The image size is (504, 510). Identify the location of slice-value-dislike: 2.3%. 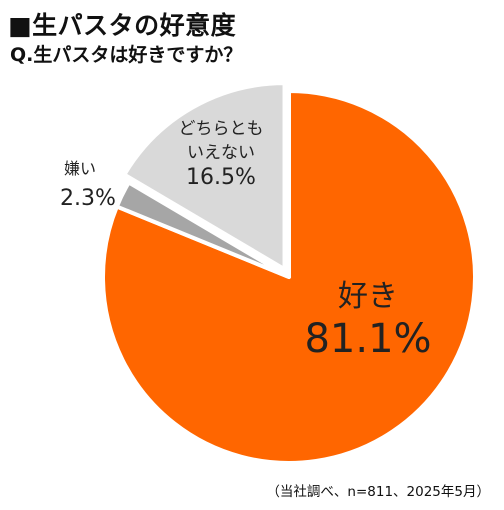
(88, 198).